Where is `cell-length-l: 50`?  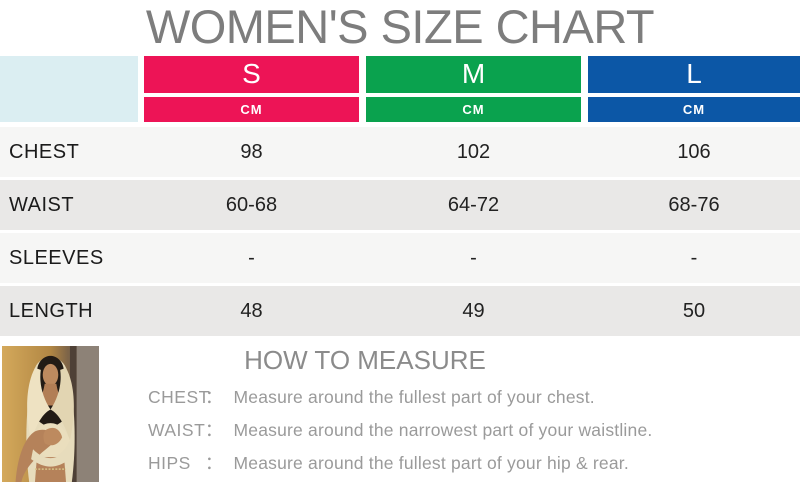 cell-length-l: 50 is located at coordinates (694, 311).